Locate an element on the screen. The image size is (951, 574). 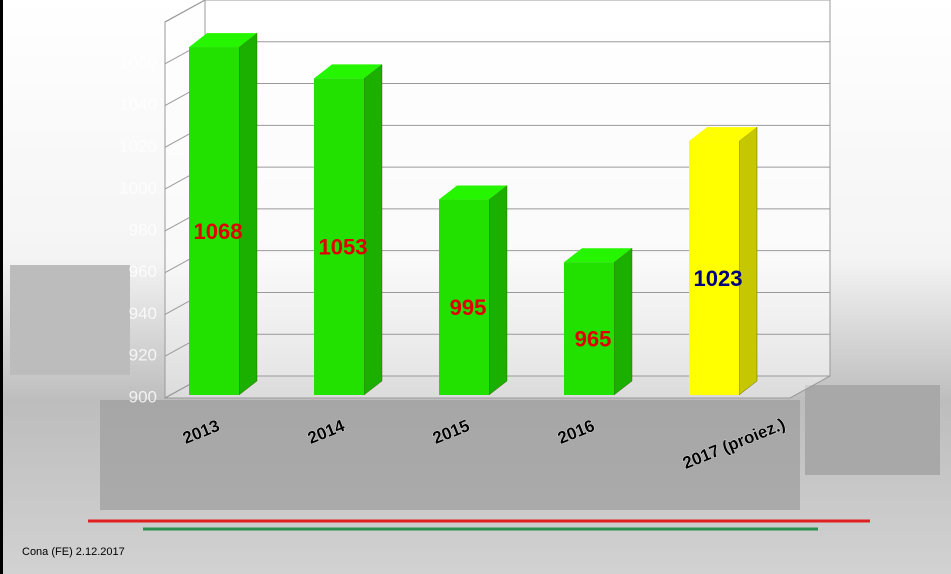
y-tick-label: 940 is located at coordinates (143, 313).